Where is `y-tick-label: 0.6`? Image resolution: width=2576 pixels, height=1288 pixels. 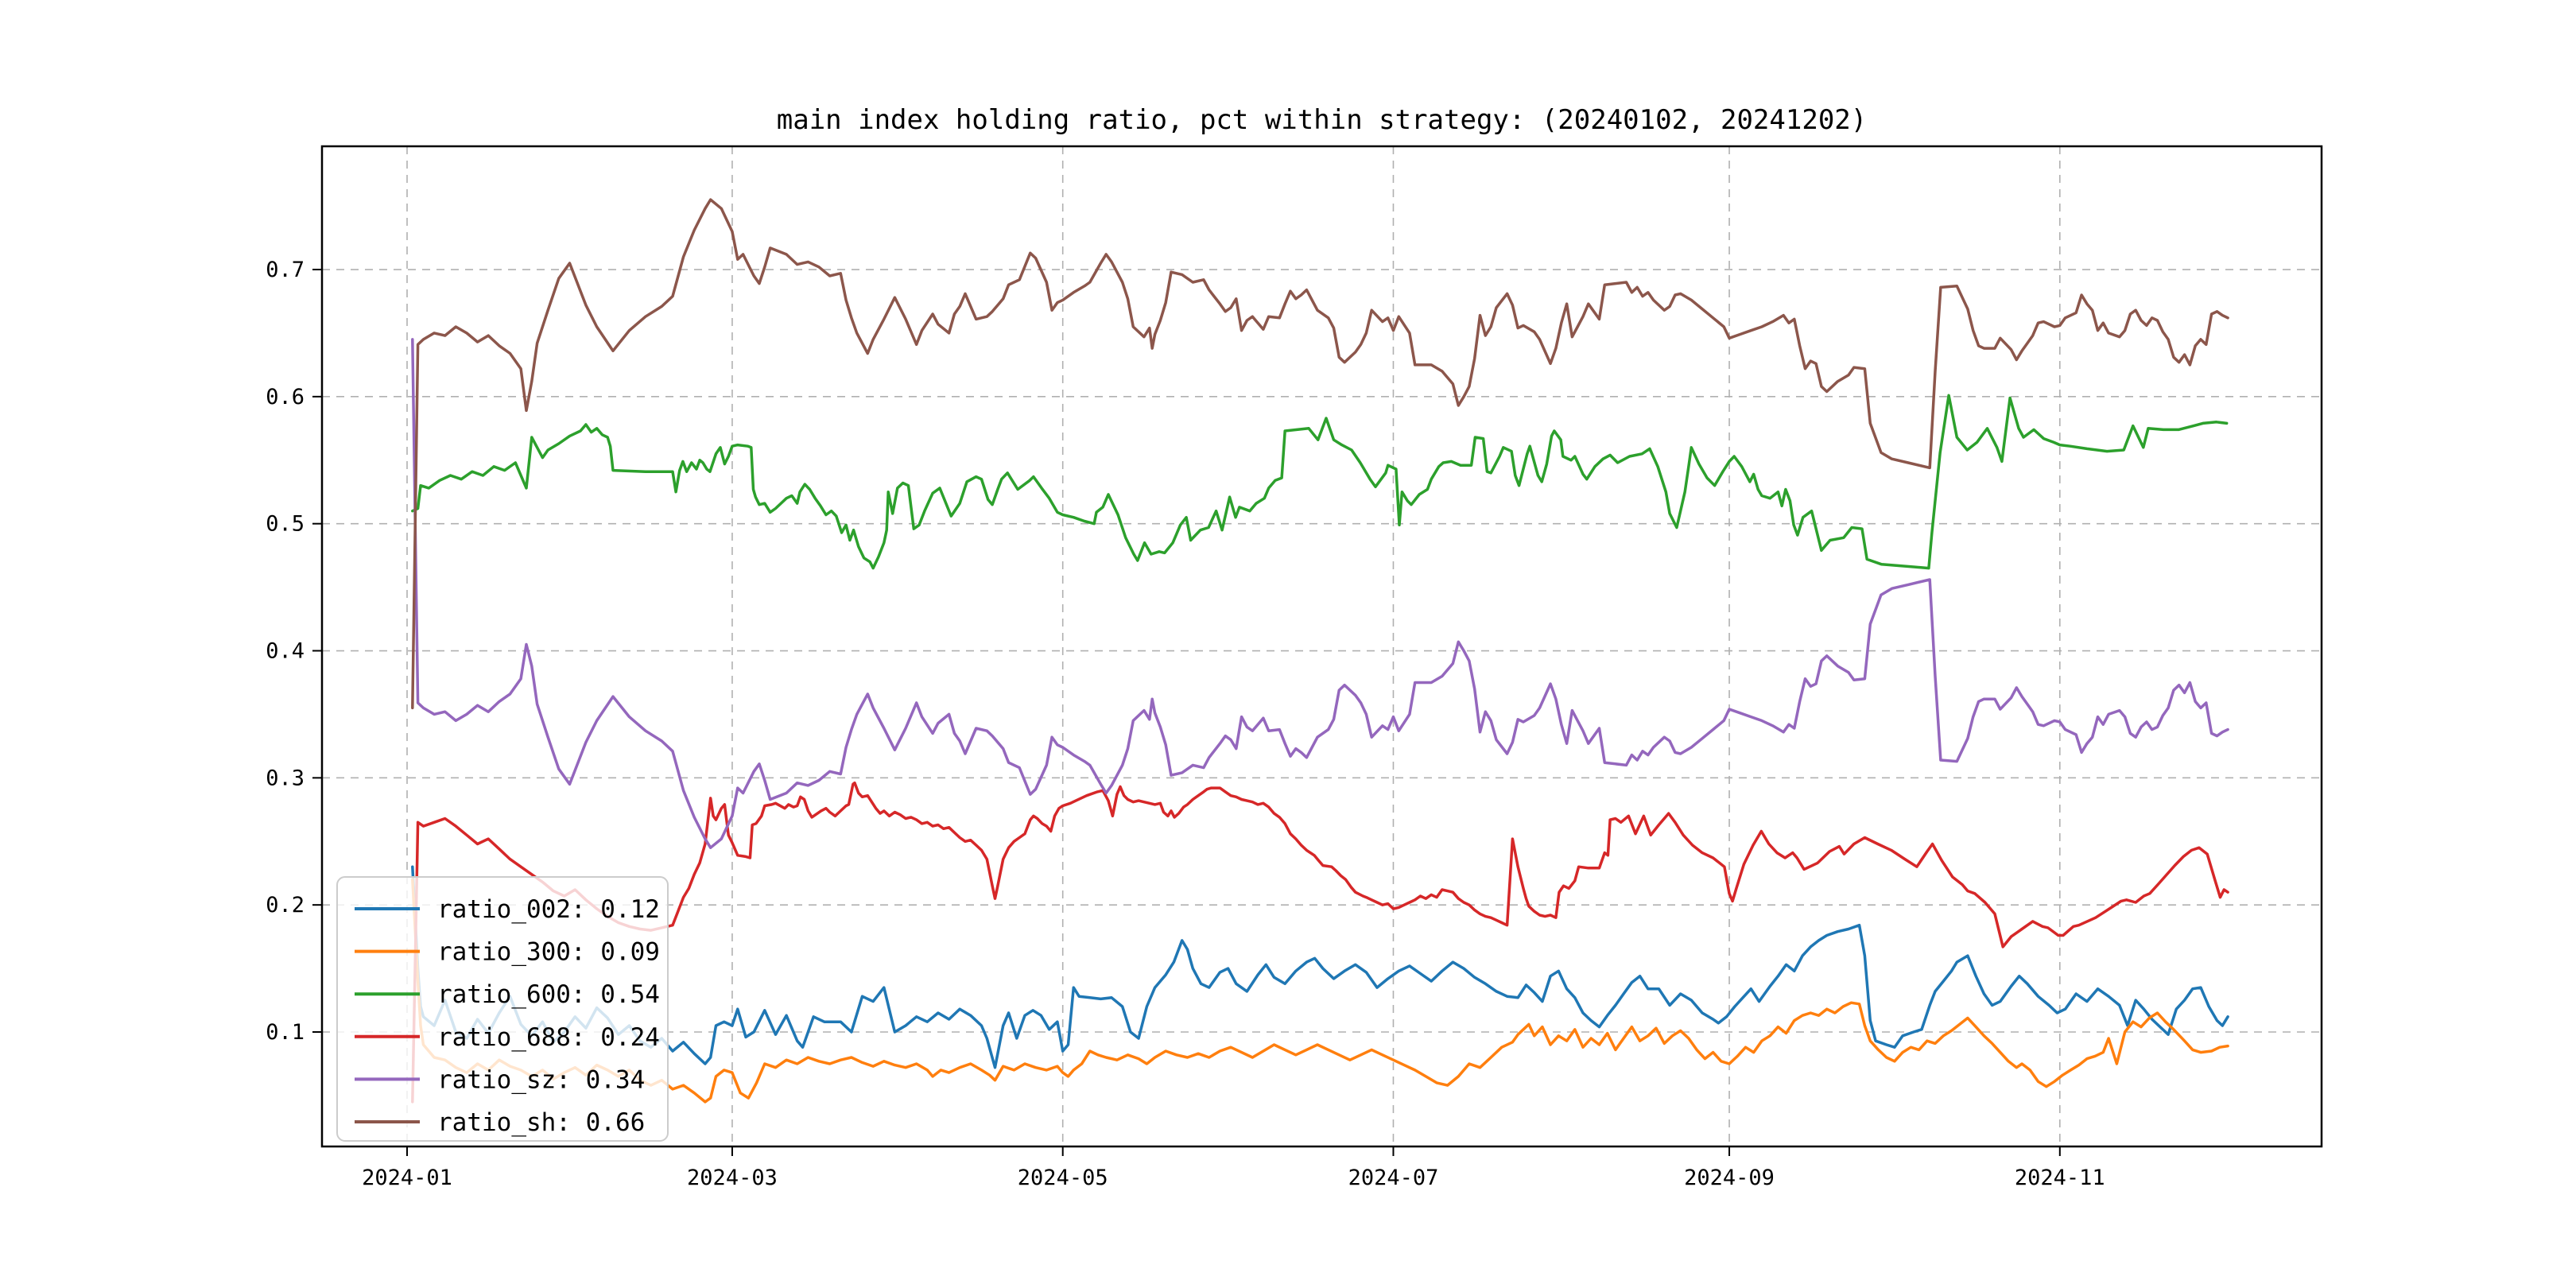
y-tick-label: 0.6 is located at coordinates (285, 397).